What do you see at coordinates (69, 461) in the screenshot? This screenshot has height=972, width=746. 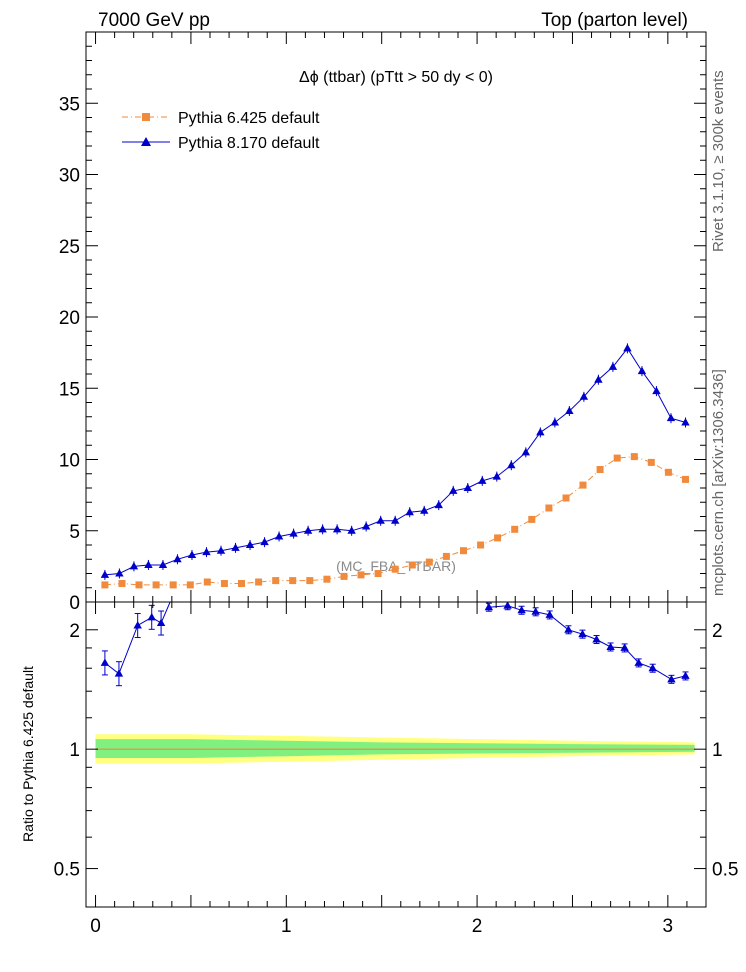 I see `main-ytick-label: 10` at bounding box center [69, 461].